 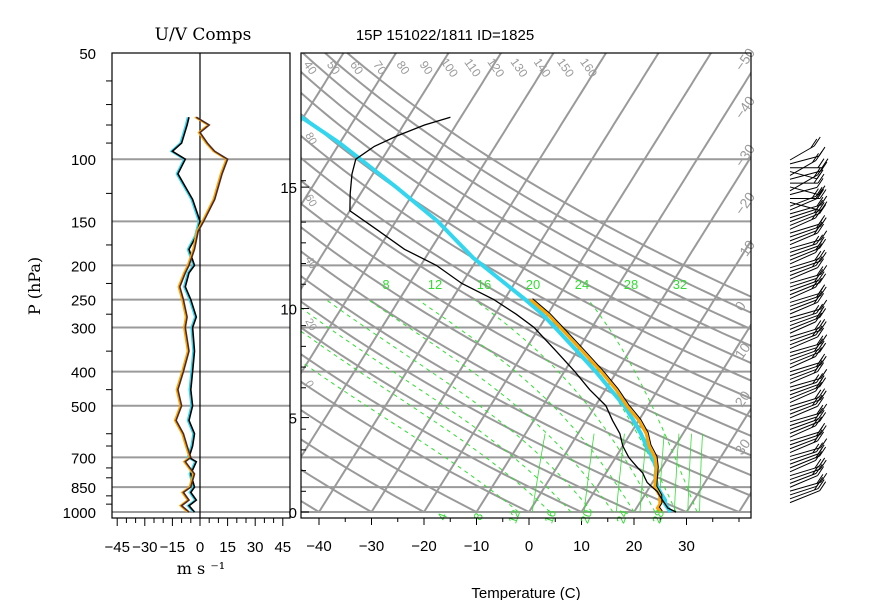 I want to click on mixing-ratio-label: 8, so click(x=385, y=284).